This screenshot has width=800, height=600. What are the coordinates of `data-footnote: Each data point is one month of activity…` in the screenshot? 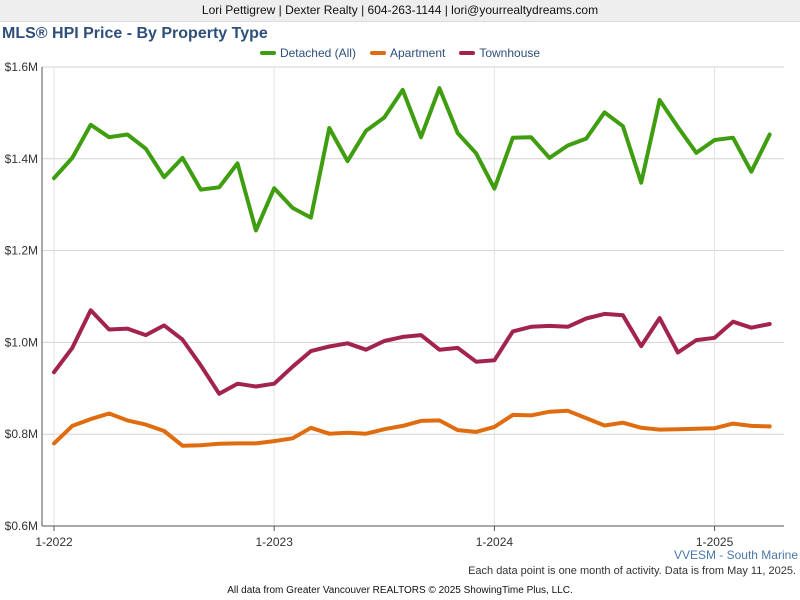 It's located at (632, 571).